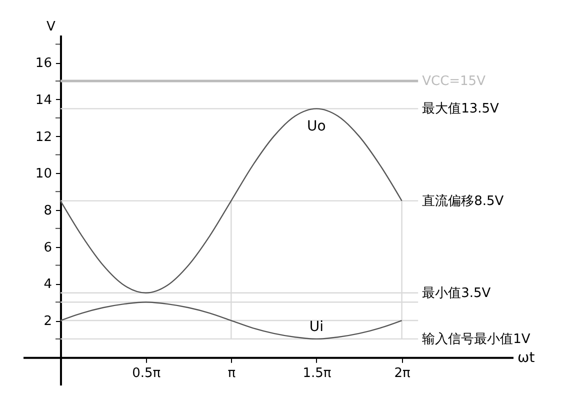  I want to click on y-tick-label: 14, so click(43, 100).